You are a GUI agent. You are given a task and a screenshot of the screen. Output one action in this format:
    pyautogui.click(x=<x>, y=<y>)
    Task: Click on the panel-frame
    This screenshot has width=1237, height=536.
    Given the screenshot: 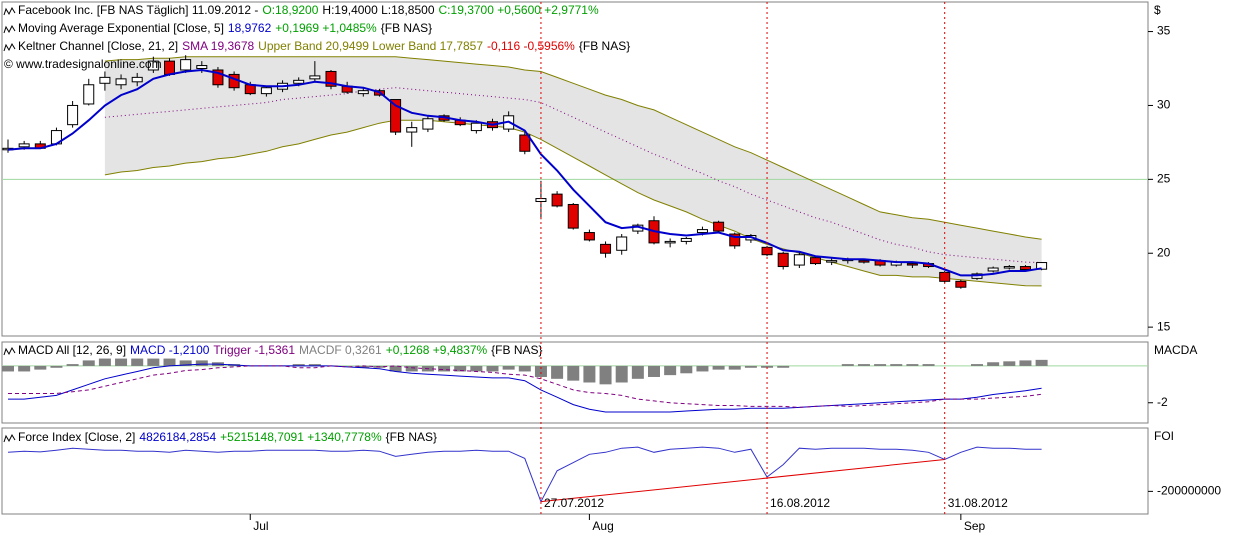 What is the action you would take?
    pyautogui.click(x=575, y=382)
    